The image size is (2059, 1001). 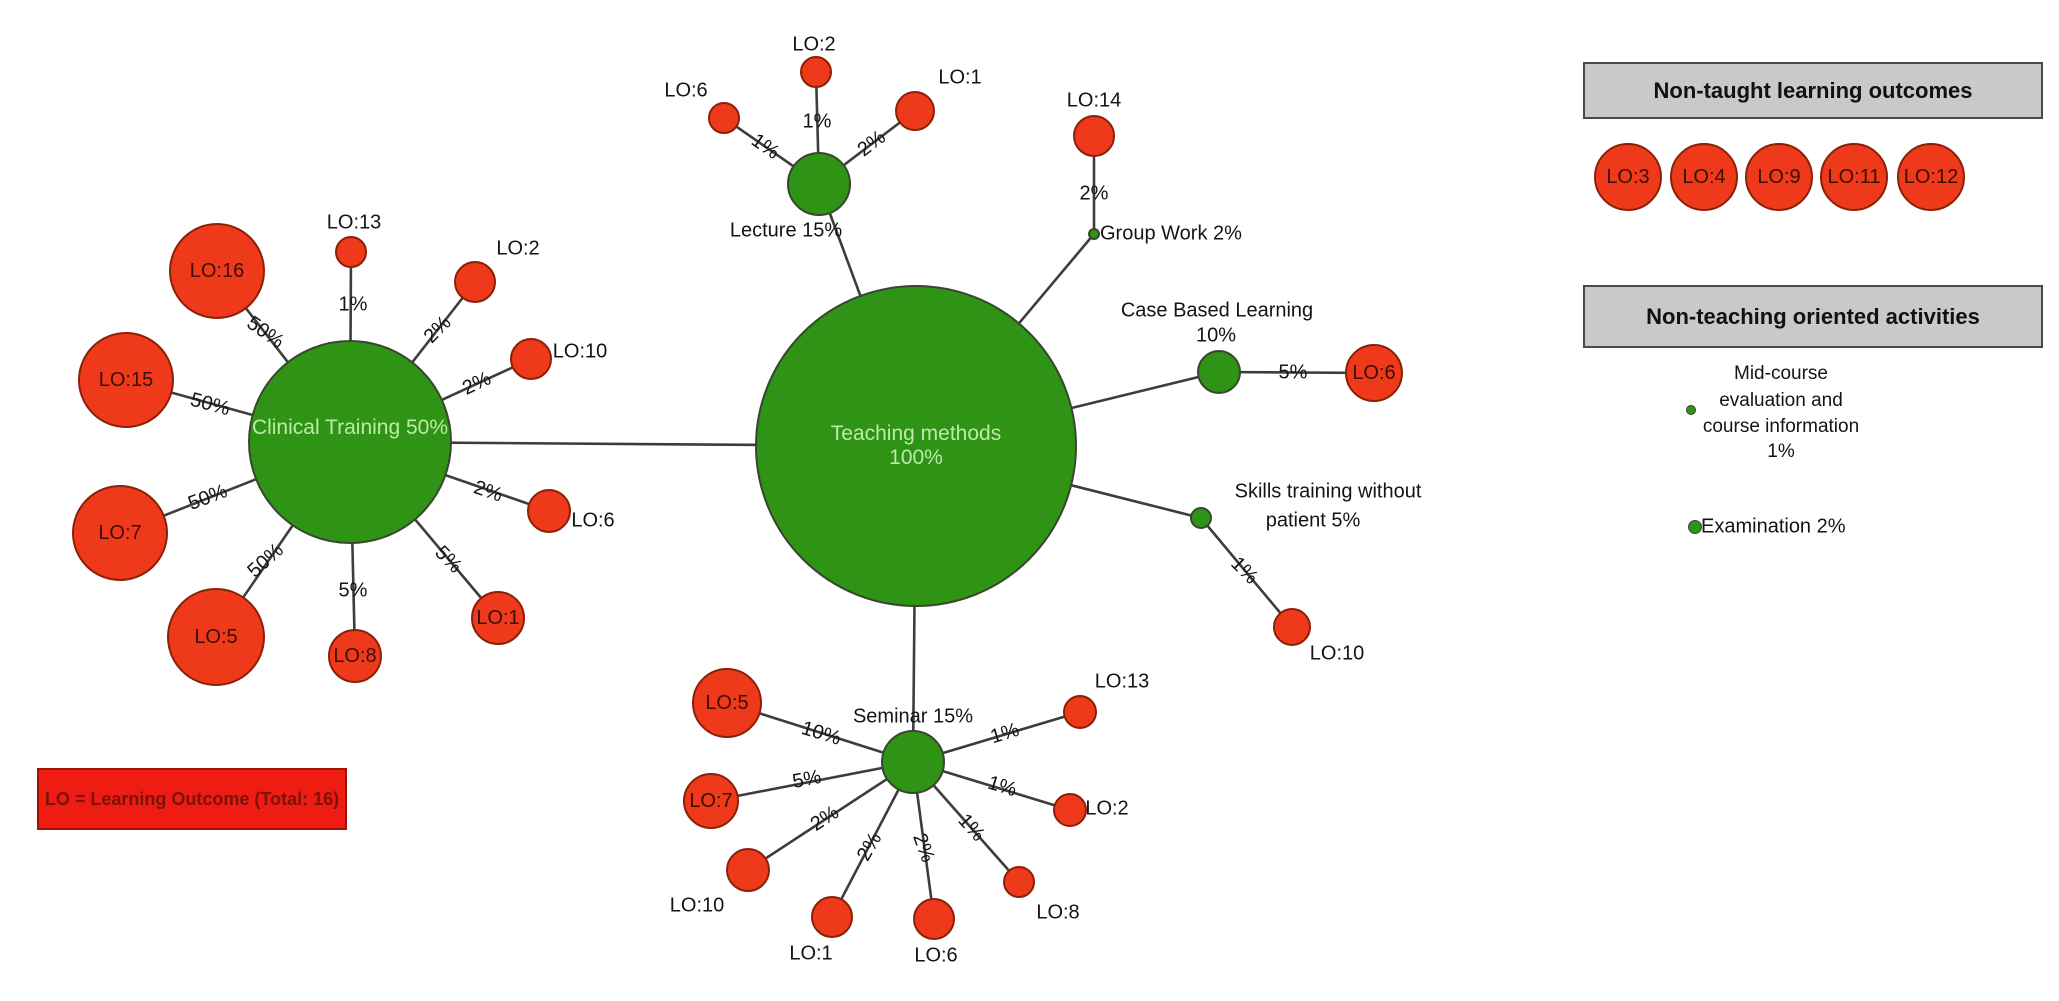 I want to click on node-lo7s: LO:7, so click(x=711, y=801).